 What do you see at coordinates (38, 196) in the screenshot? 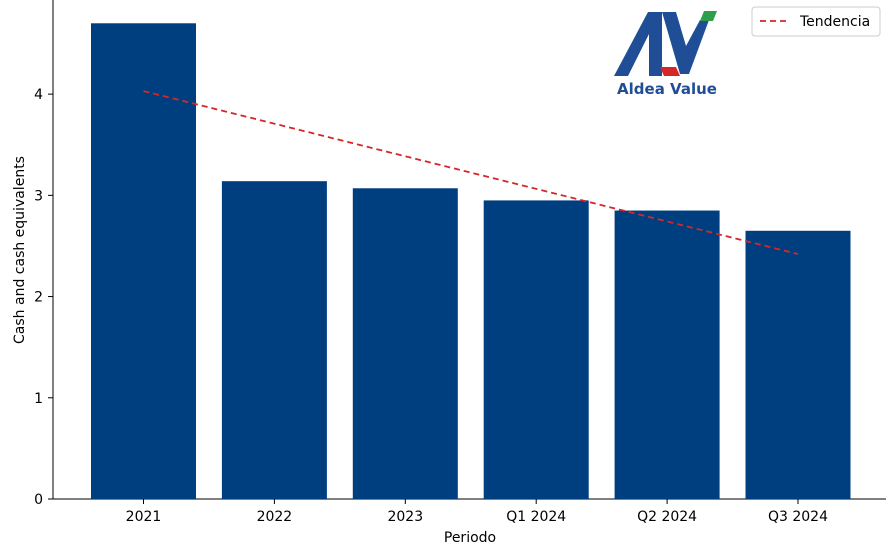
I see `y-tick-label: 3` at bounding box center [38, 196].